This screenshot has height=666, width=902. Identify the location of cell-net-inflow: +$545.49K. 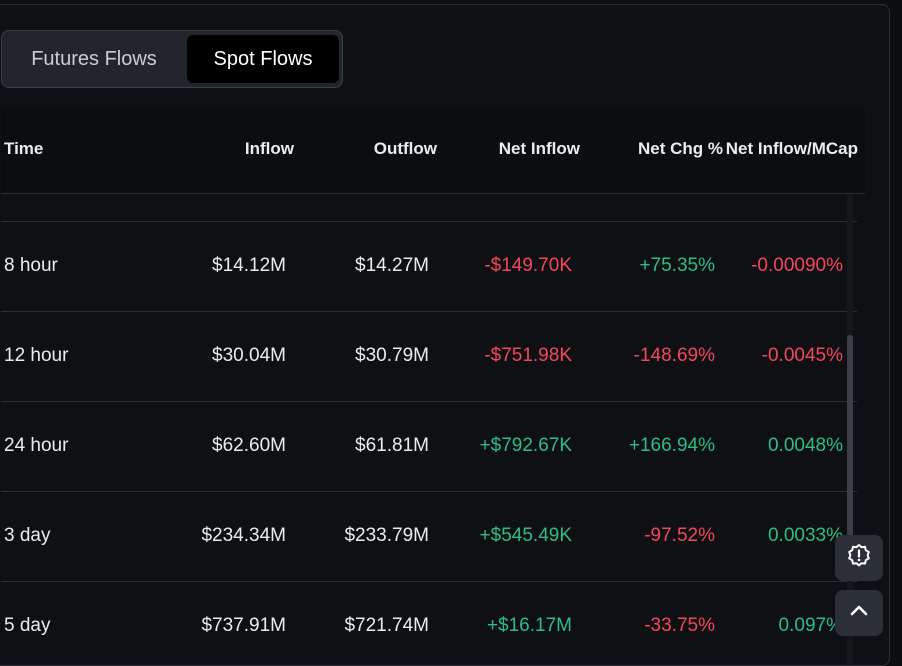
(525, 535).